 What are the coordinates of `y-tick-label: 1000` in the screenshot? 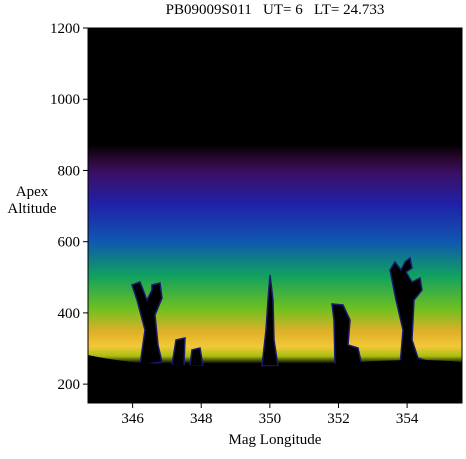 It's located at (65, 100).